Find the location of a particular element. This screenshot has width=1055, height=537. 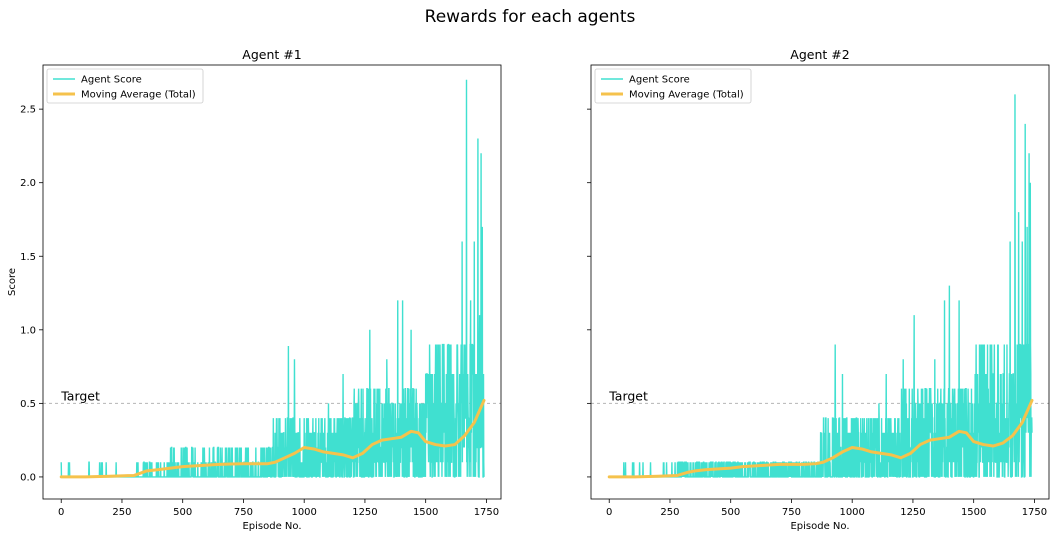

y-tick-label: 2.0 is located at coordinates (28, 183).